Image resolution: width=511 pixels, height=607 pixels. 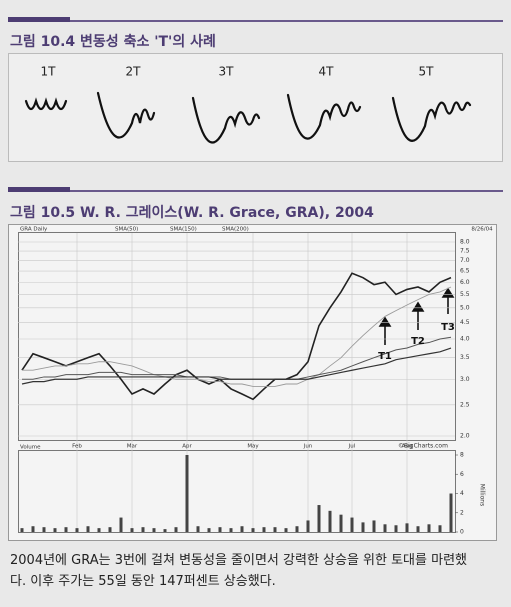 I want to click on annotation: T3, so click(x=448, y=327).